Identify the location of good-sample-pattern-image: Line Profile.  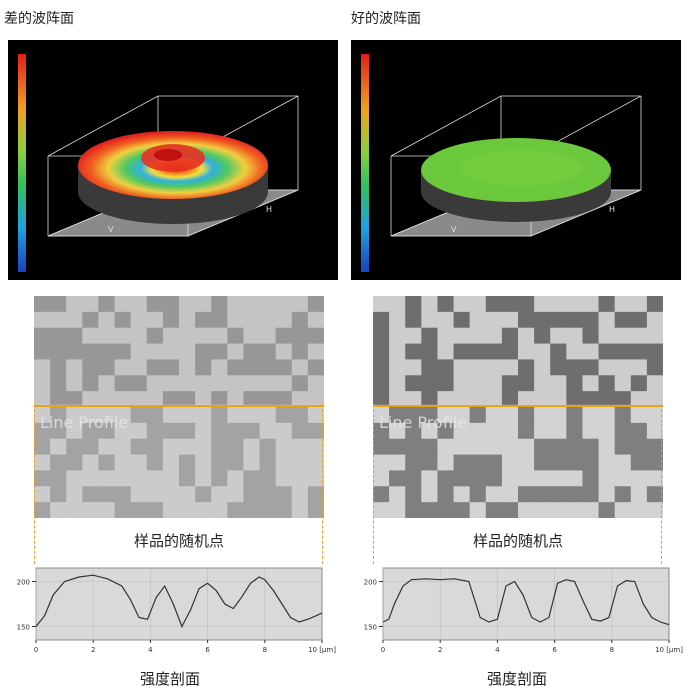
(518, 407).